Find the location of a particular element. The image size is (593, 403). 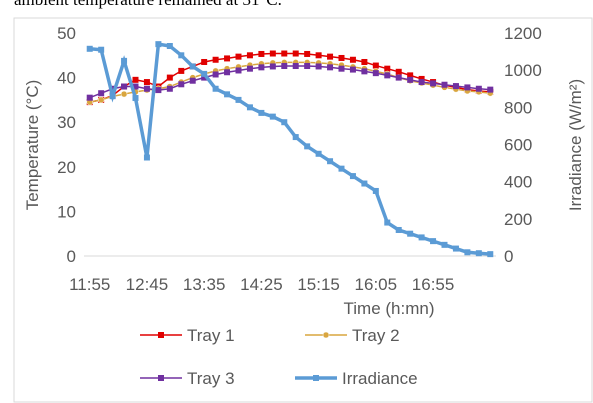

y2-axis-title: Irradiance (W/m²) is located at coordinates (575, 145).